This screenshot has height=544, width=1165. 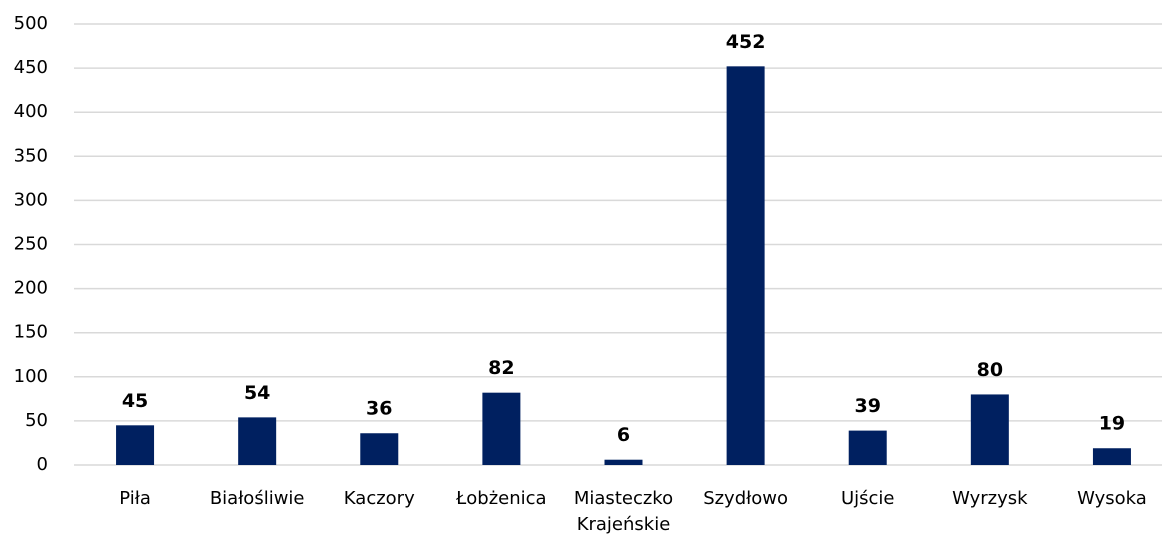 What do you see at coordinates (379, 498) in the screenshot?
I see `x-tick-label: Kaczory` at bounding box center [379, 498].